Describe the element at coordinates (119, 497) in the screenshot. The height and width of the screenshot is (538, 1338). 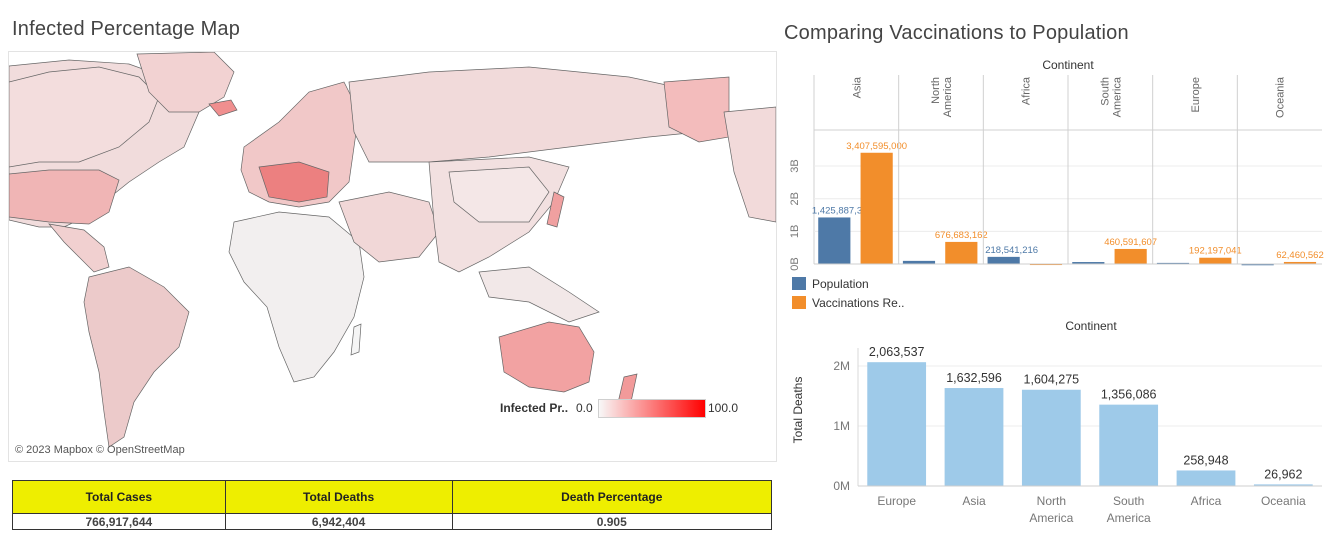
I see `header-total-cases: Total Cases` at that location.